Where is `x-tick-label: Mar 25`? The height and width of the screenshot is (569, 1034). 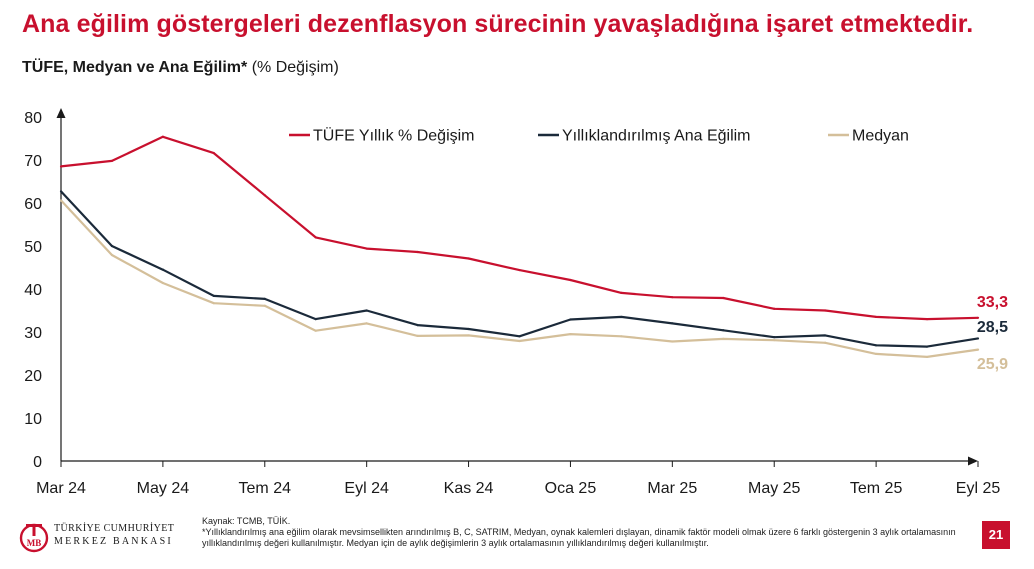 x-tick-label: Mar 25 is located at coordinates (672, 488).